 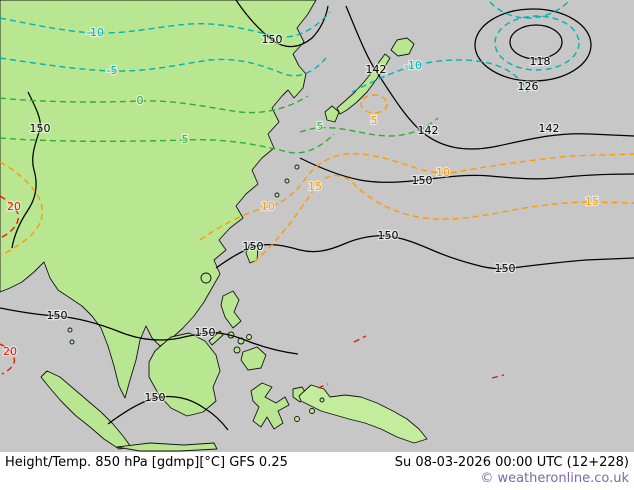 I want to click on height-contour-150-south, so click(x=149, y=331).